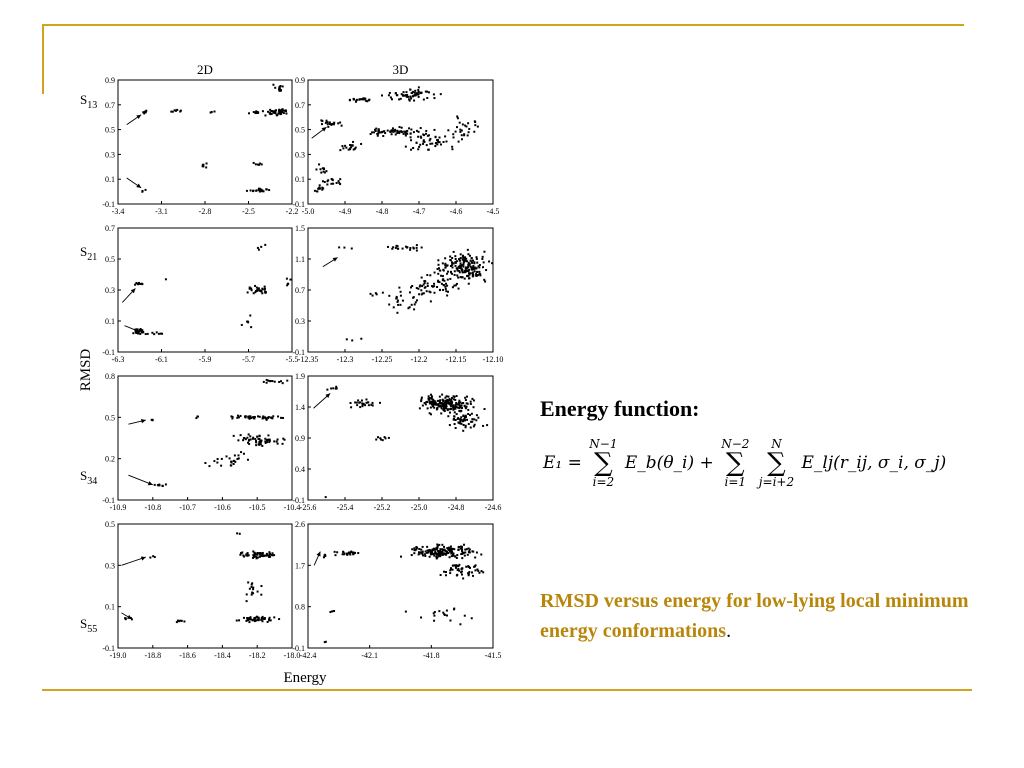 The height and width of the screenshot is (768, 1024). Describe the element at coordinates (83, 475) in the screenshot. I see `row-label-letter: S` at that location.